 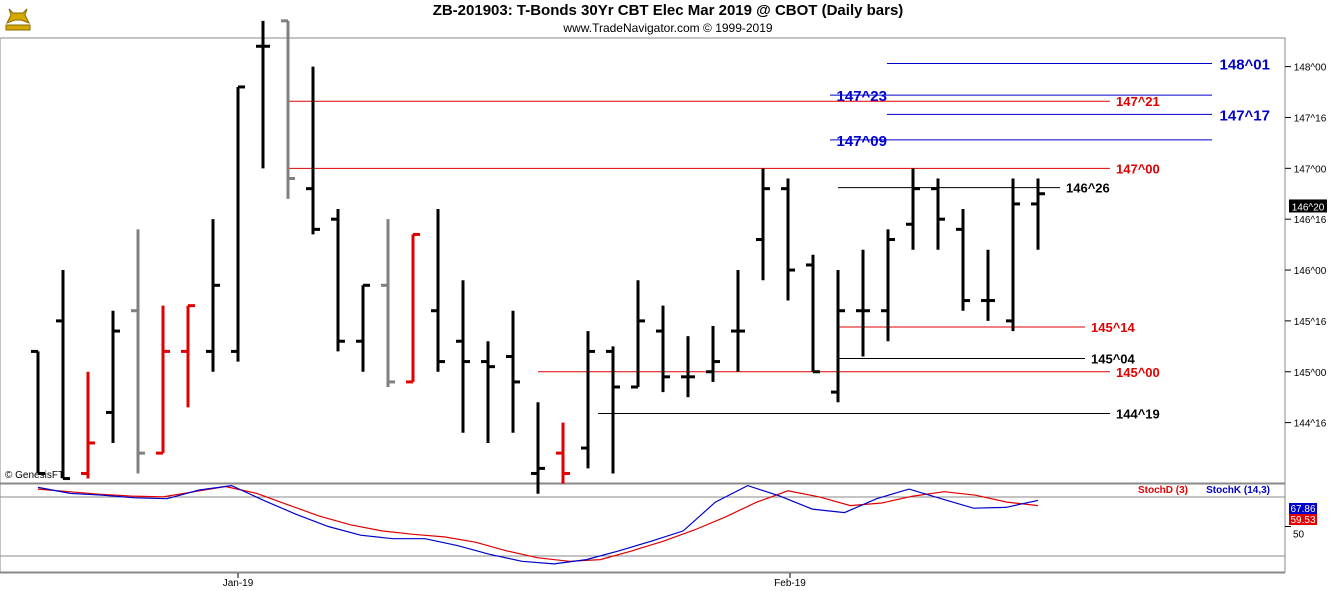 I want to click on stoch-d-line, so click(x=538, y=523).